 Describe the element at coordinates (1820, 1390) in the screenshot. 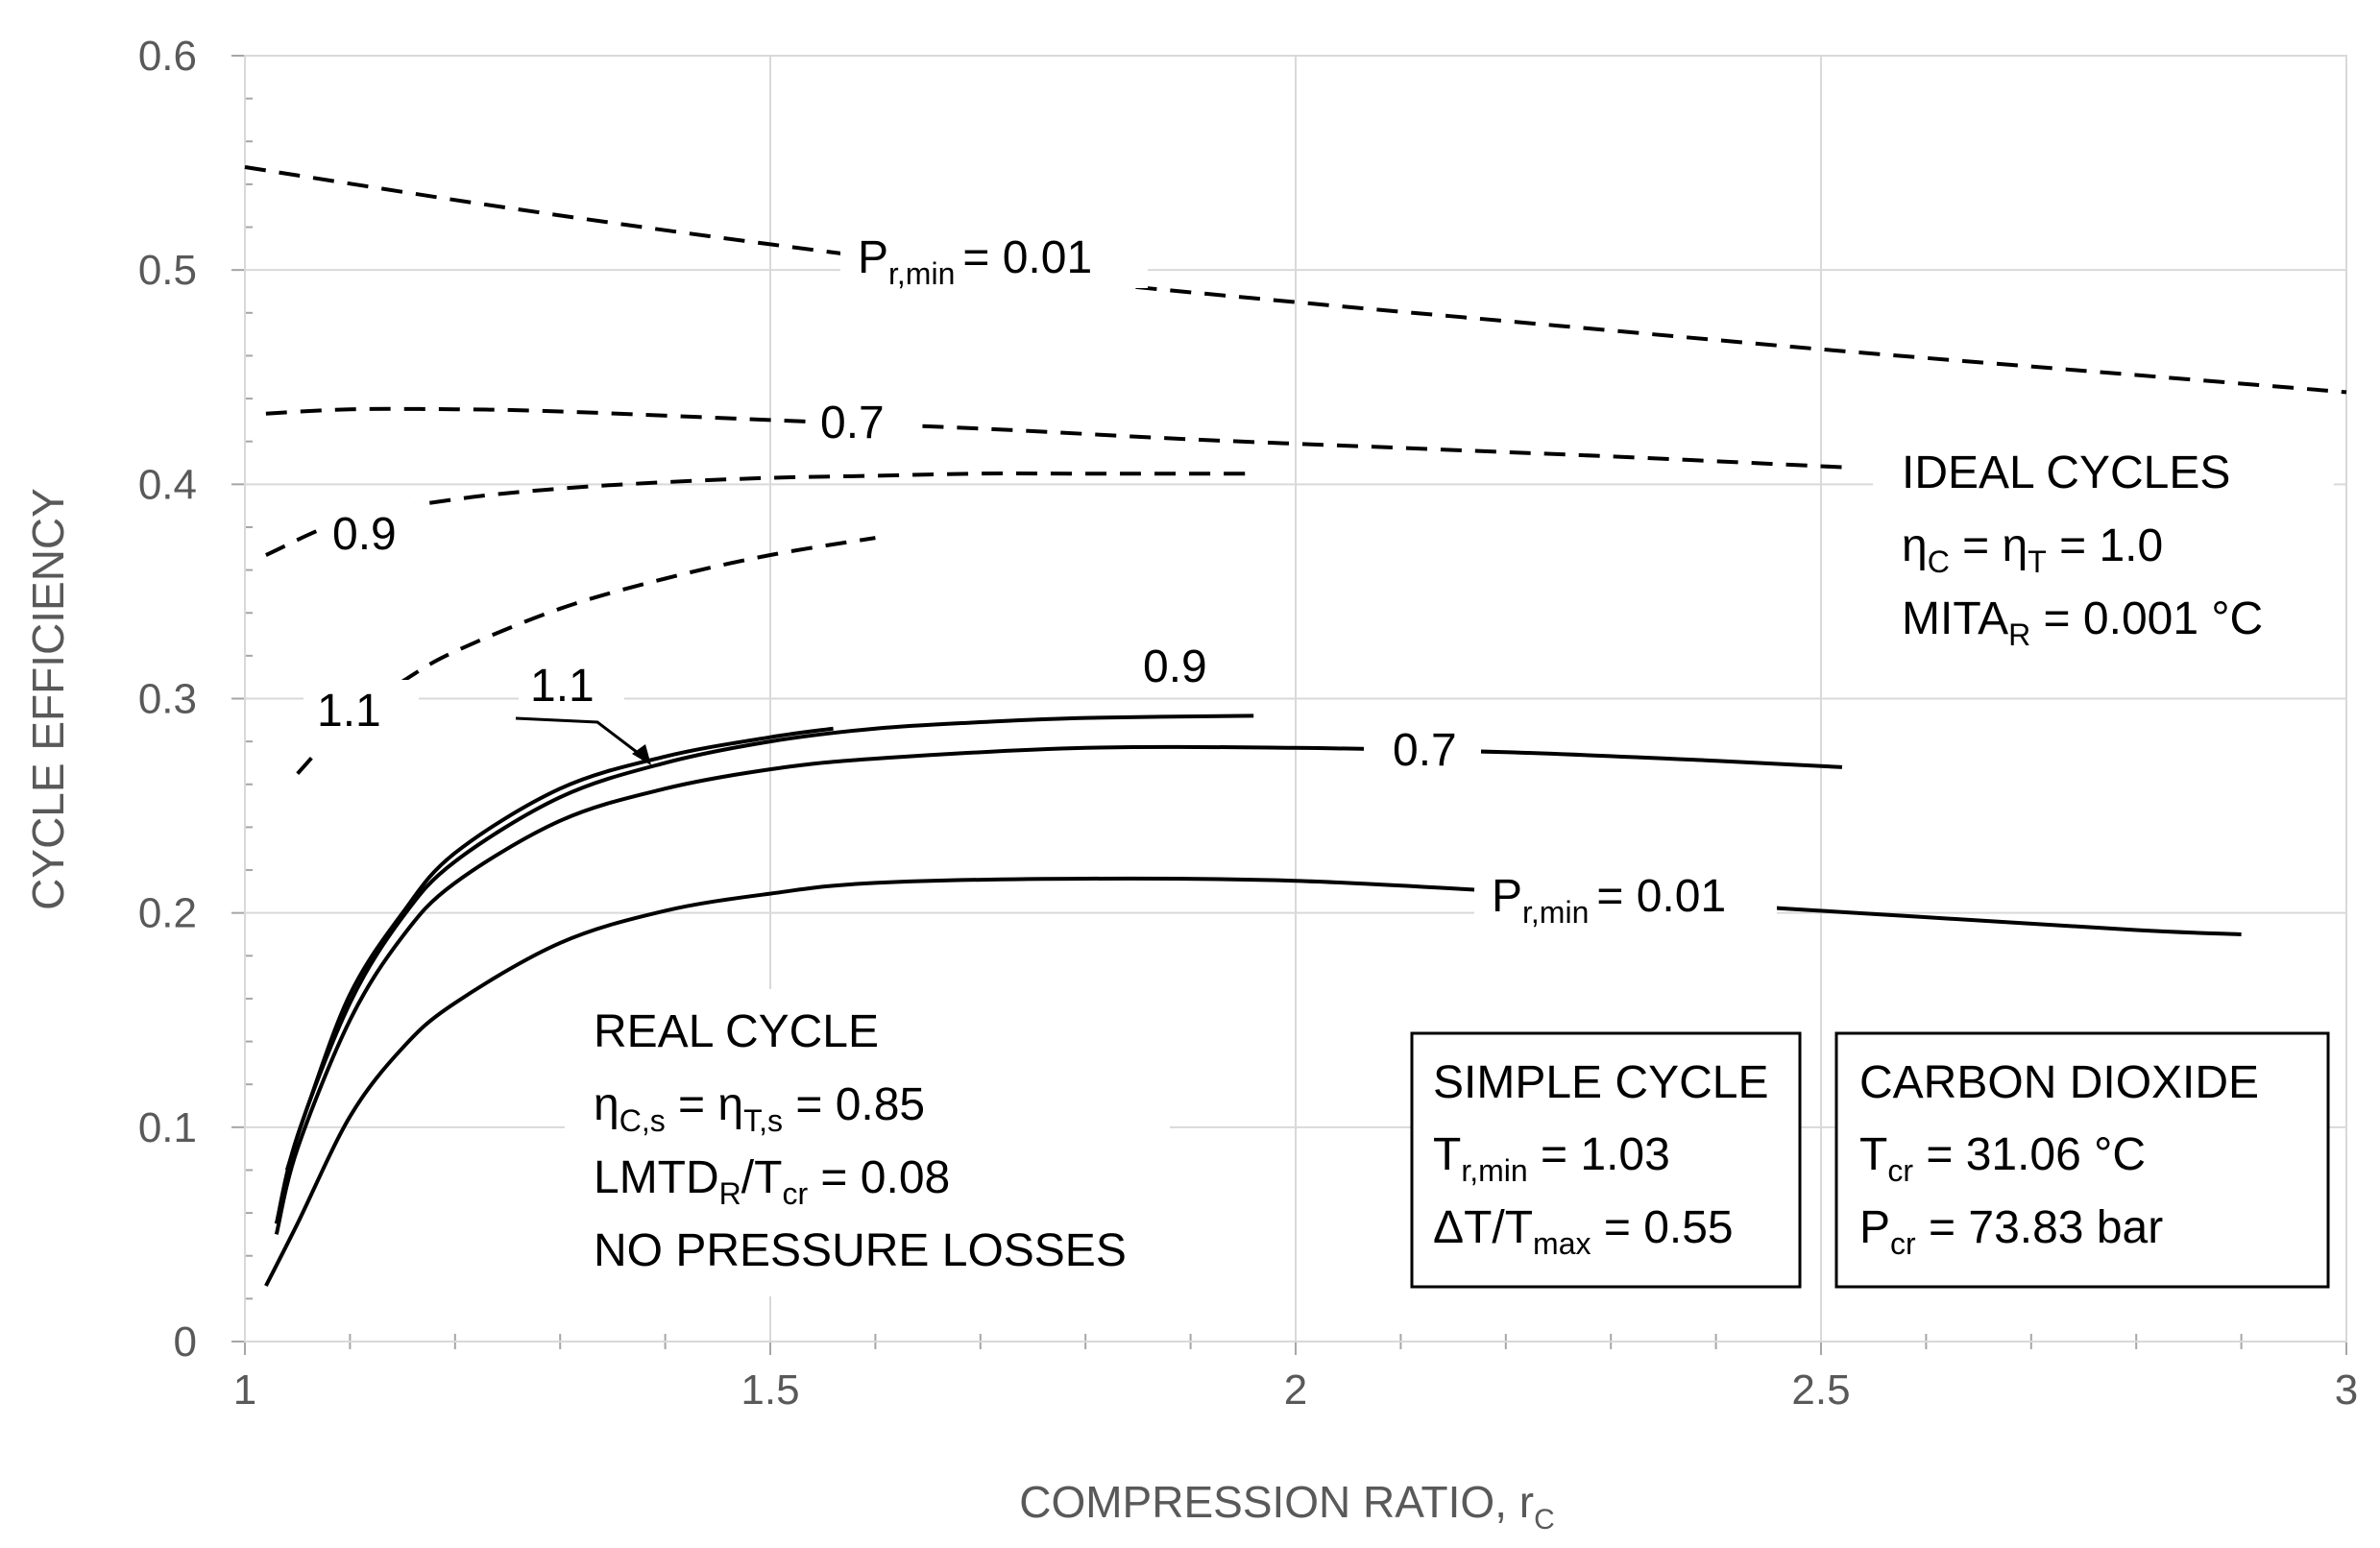

I see `x-tick-label: 2.5` at that location.